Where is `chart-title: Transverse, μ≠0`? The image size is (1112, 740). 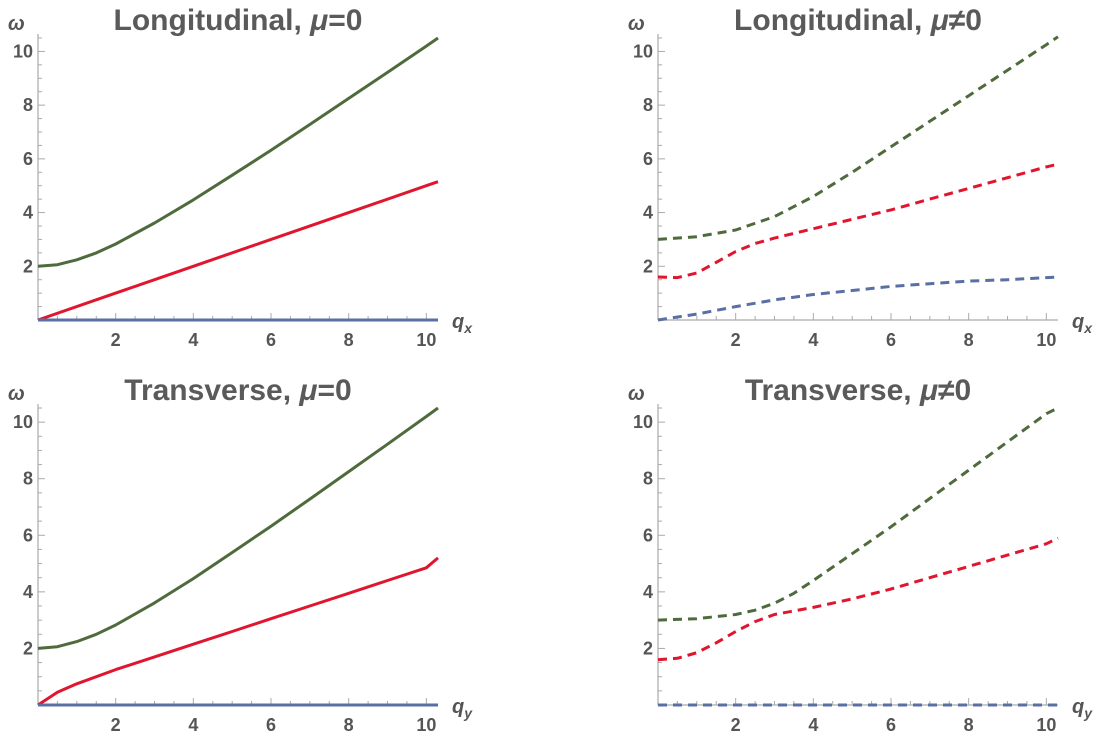
chart-title: Transverse, μ≠0 is located at coordinates (858, 390).